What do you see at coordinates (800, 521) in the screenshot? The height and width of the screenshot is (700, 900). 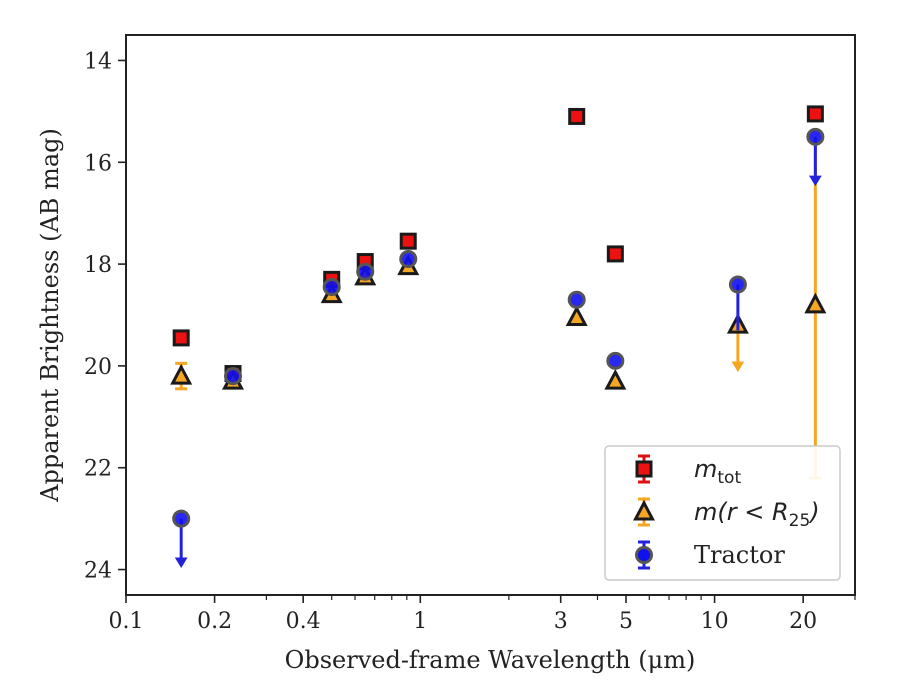 I see `legend-label-subscript: 25` at bounding box center [800, 521].